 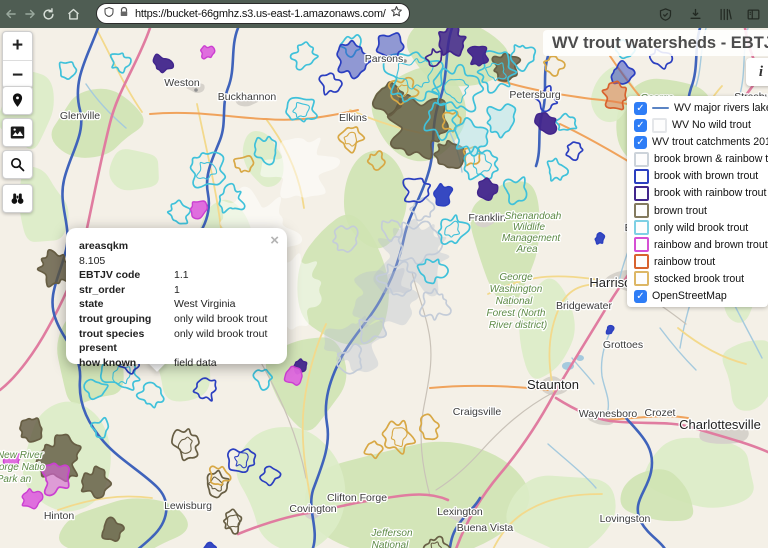 What do you see at coordinates (48, 14) in the screenshot?
I see `reload-icon` at bounding box center [48, 14].